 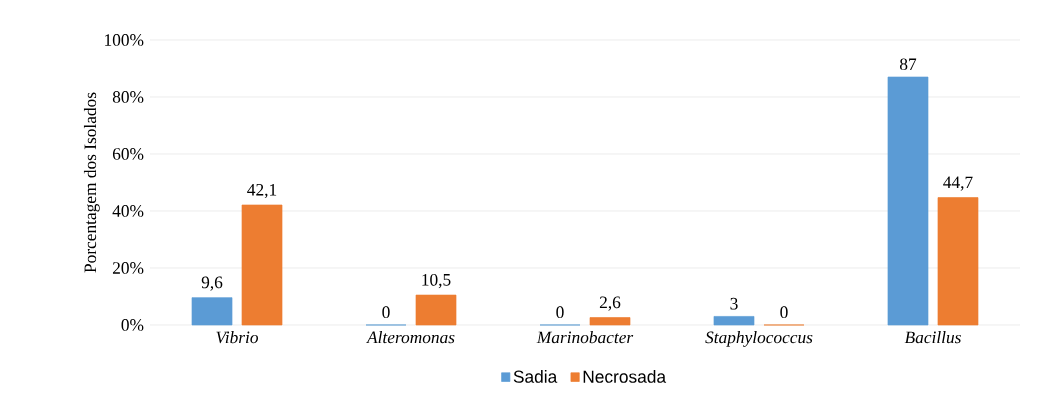 I want to click on legend-label: Necrosada, so click(x=625, y=376).